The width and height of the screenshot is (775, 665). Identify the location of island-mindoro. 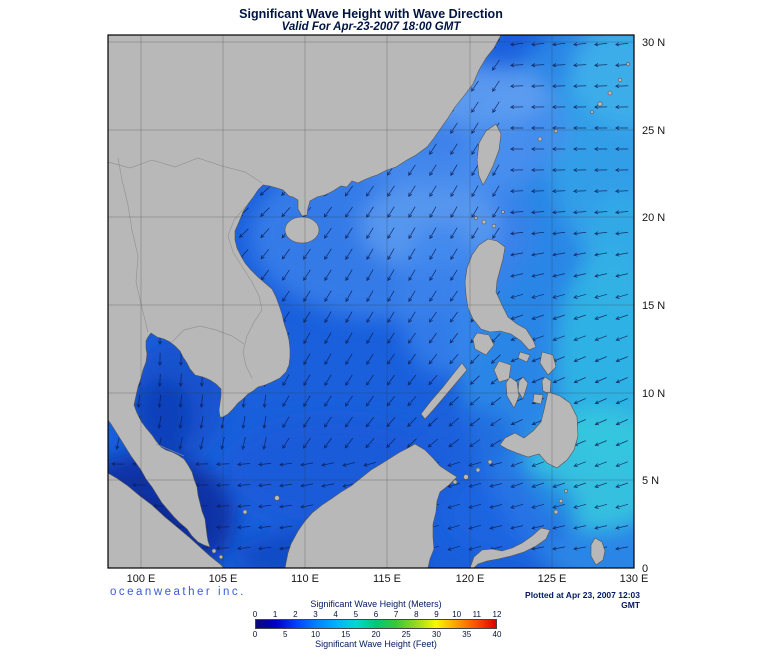
(483, 344).